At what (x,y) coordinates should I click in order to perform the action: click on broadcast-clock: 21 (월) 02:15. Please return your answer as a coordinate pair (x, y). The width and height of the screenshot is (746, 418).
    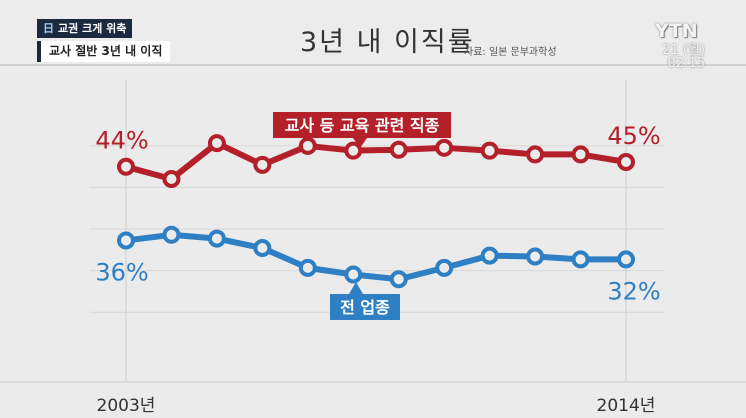
    Looking at the image, I should click on (680, 57).